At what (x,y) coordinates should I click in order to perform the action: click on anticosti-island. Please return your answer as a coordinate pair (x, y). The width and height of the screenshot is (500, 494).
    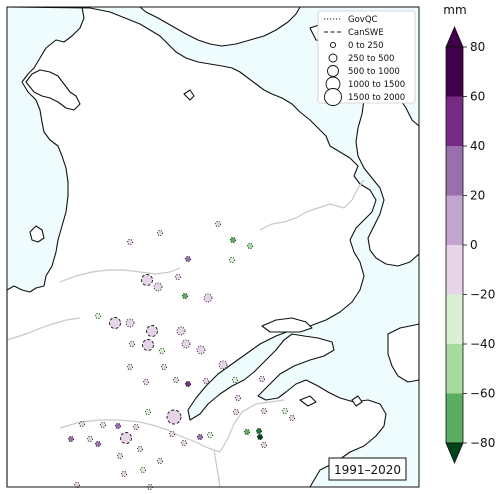
    Looking at the image, I should click on (287, 325).